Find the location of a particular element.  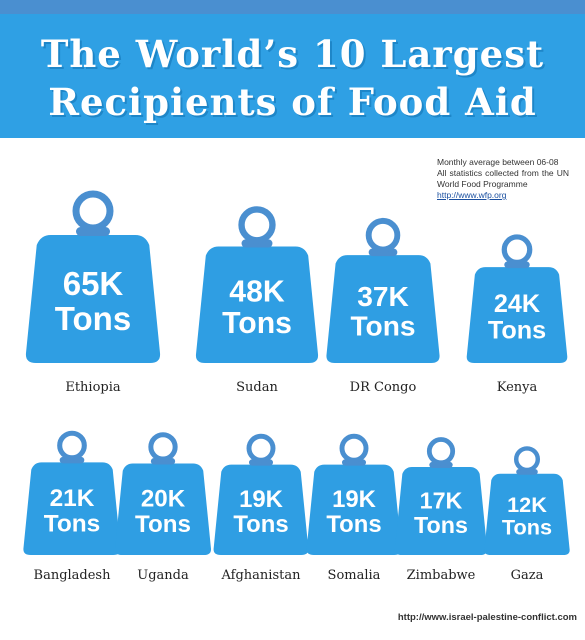

category-label: Ethiopia is located at coordinates (93, 387).